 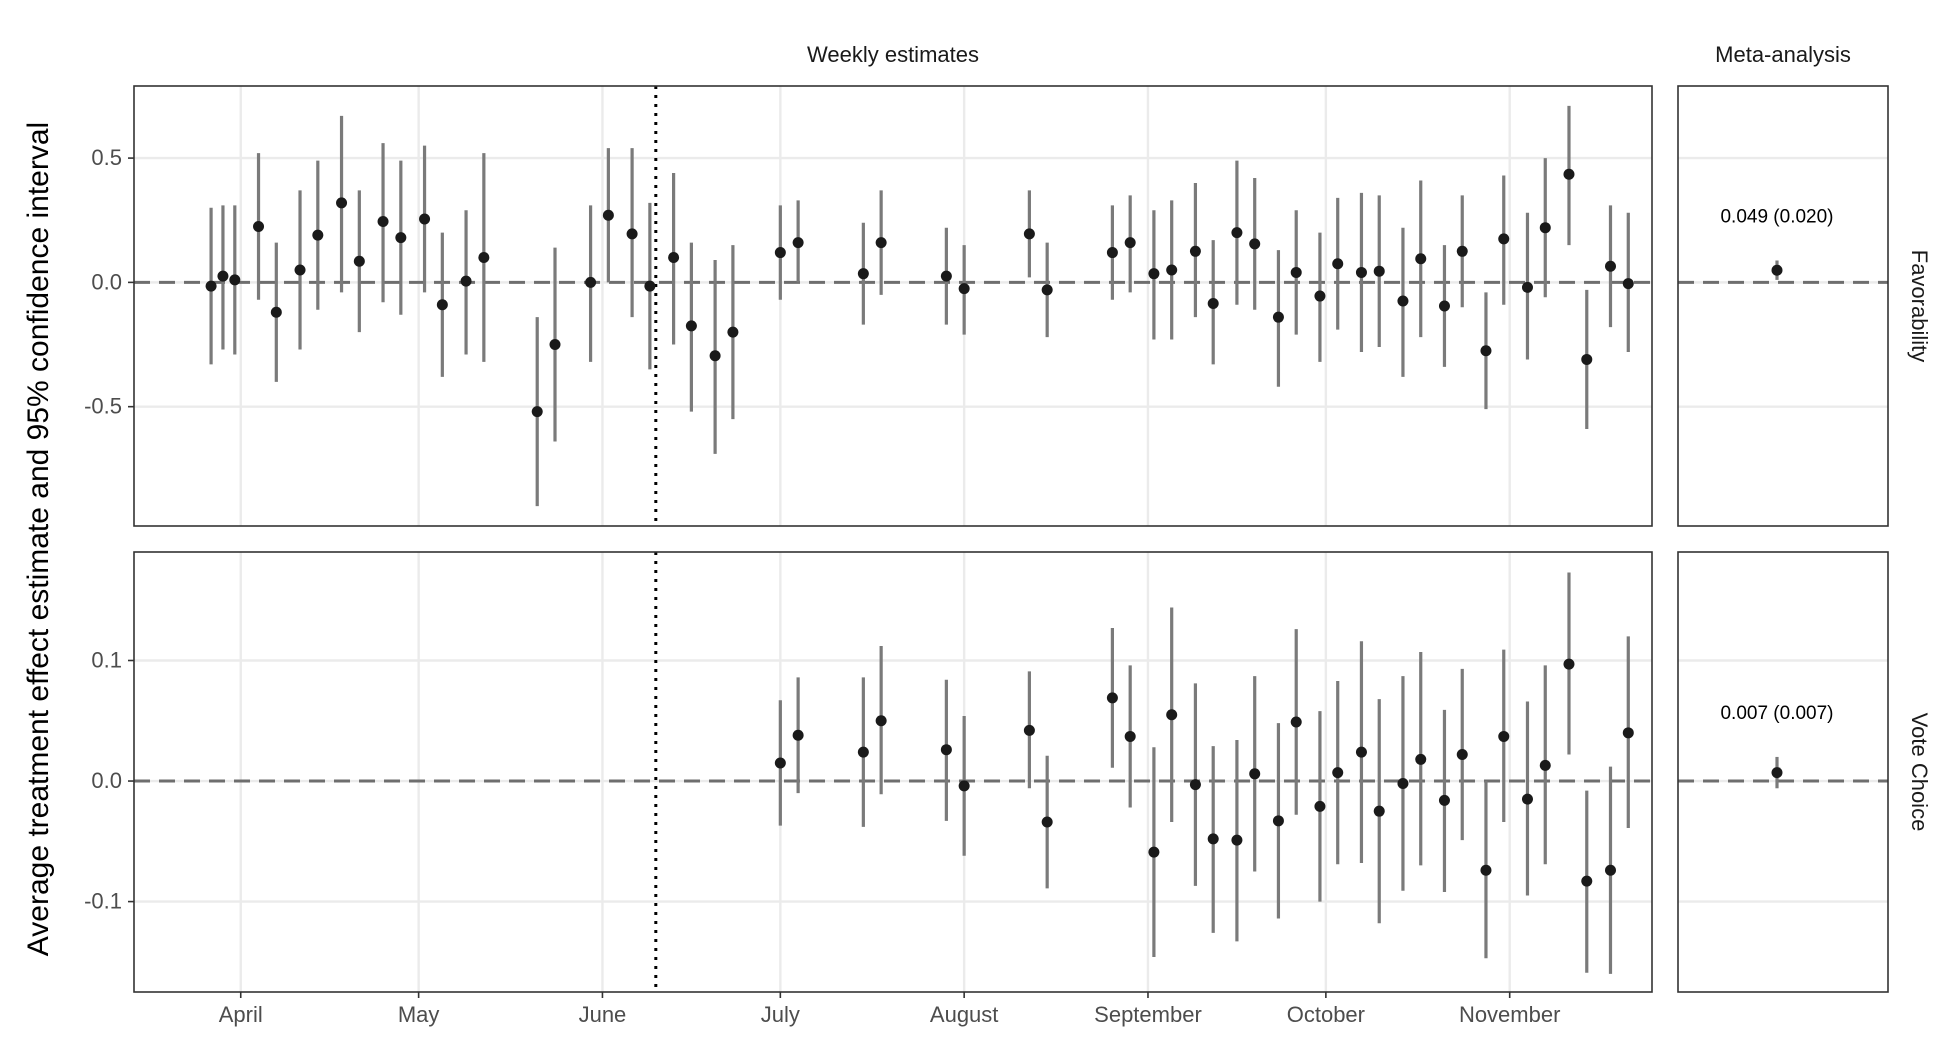 What do you see at coordinates (1783, 54) in the screenshot?
I see `facet-strip-meta: Meta-analysis` at bounding box center [1783, 54].